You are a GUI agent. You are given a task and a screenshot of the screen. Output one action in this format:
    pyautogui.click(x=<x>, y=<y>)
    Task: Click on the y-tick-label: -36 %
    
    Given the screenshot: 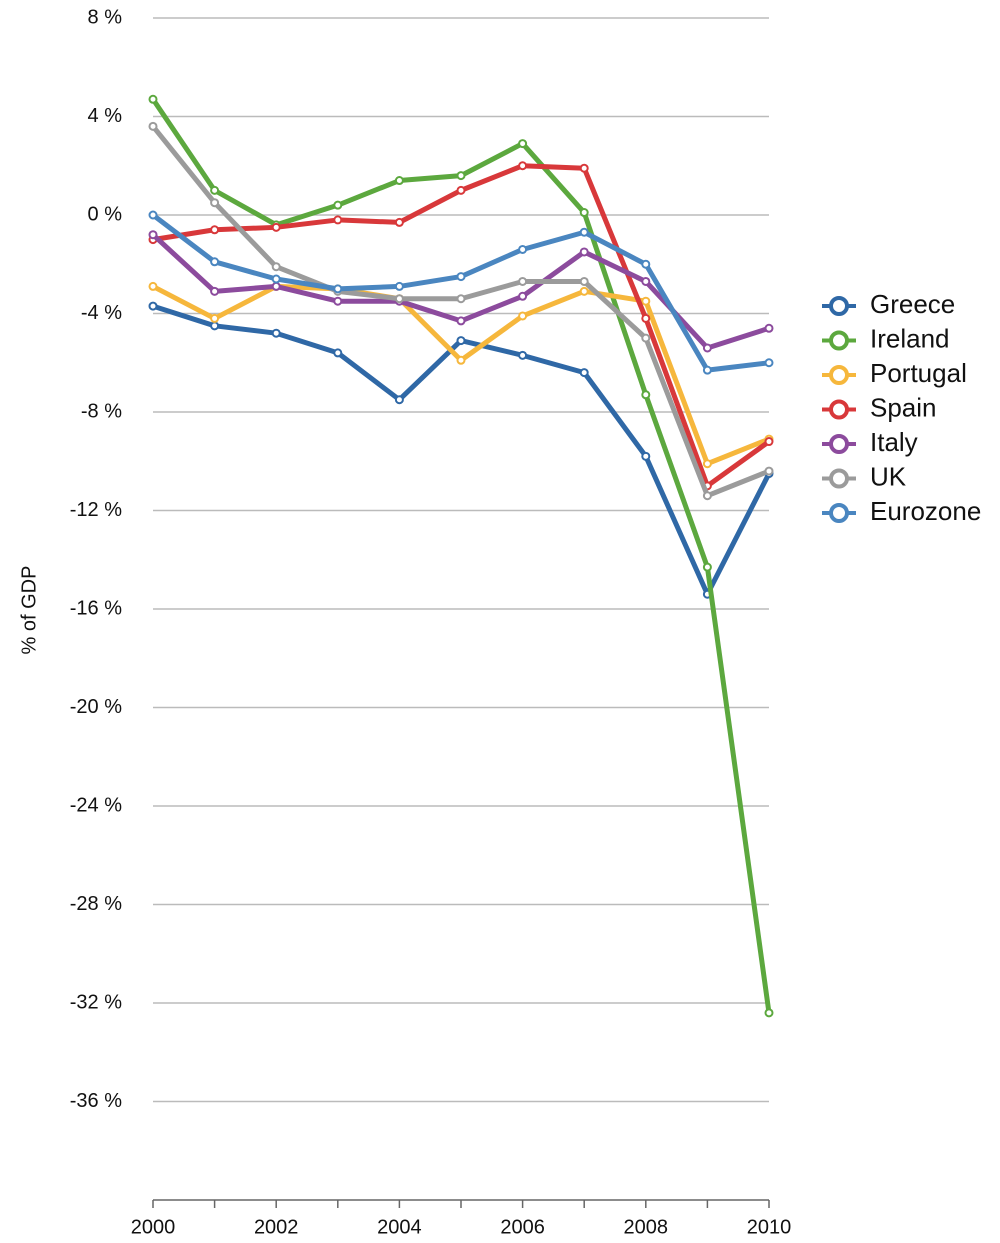 What is the action you would take?
    pyautogui.click(x=96, y=1101)
    